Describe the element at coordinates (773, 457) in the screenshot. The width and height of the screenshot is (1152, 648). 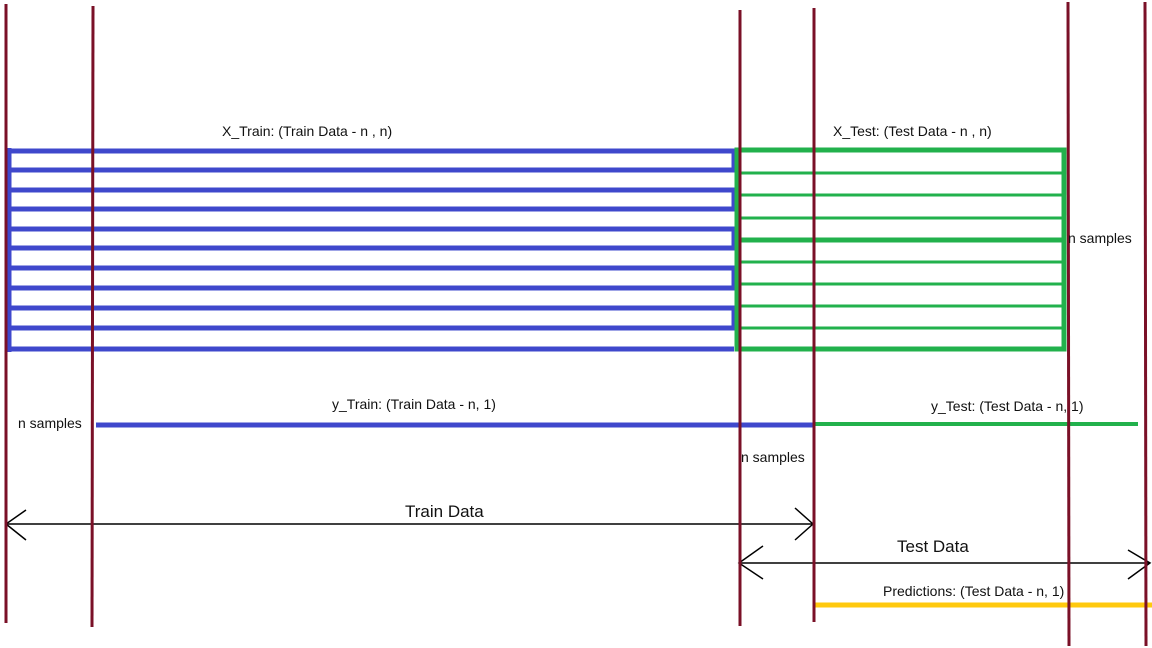
I see `n-samples-mid-label: n samples` at that location.